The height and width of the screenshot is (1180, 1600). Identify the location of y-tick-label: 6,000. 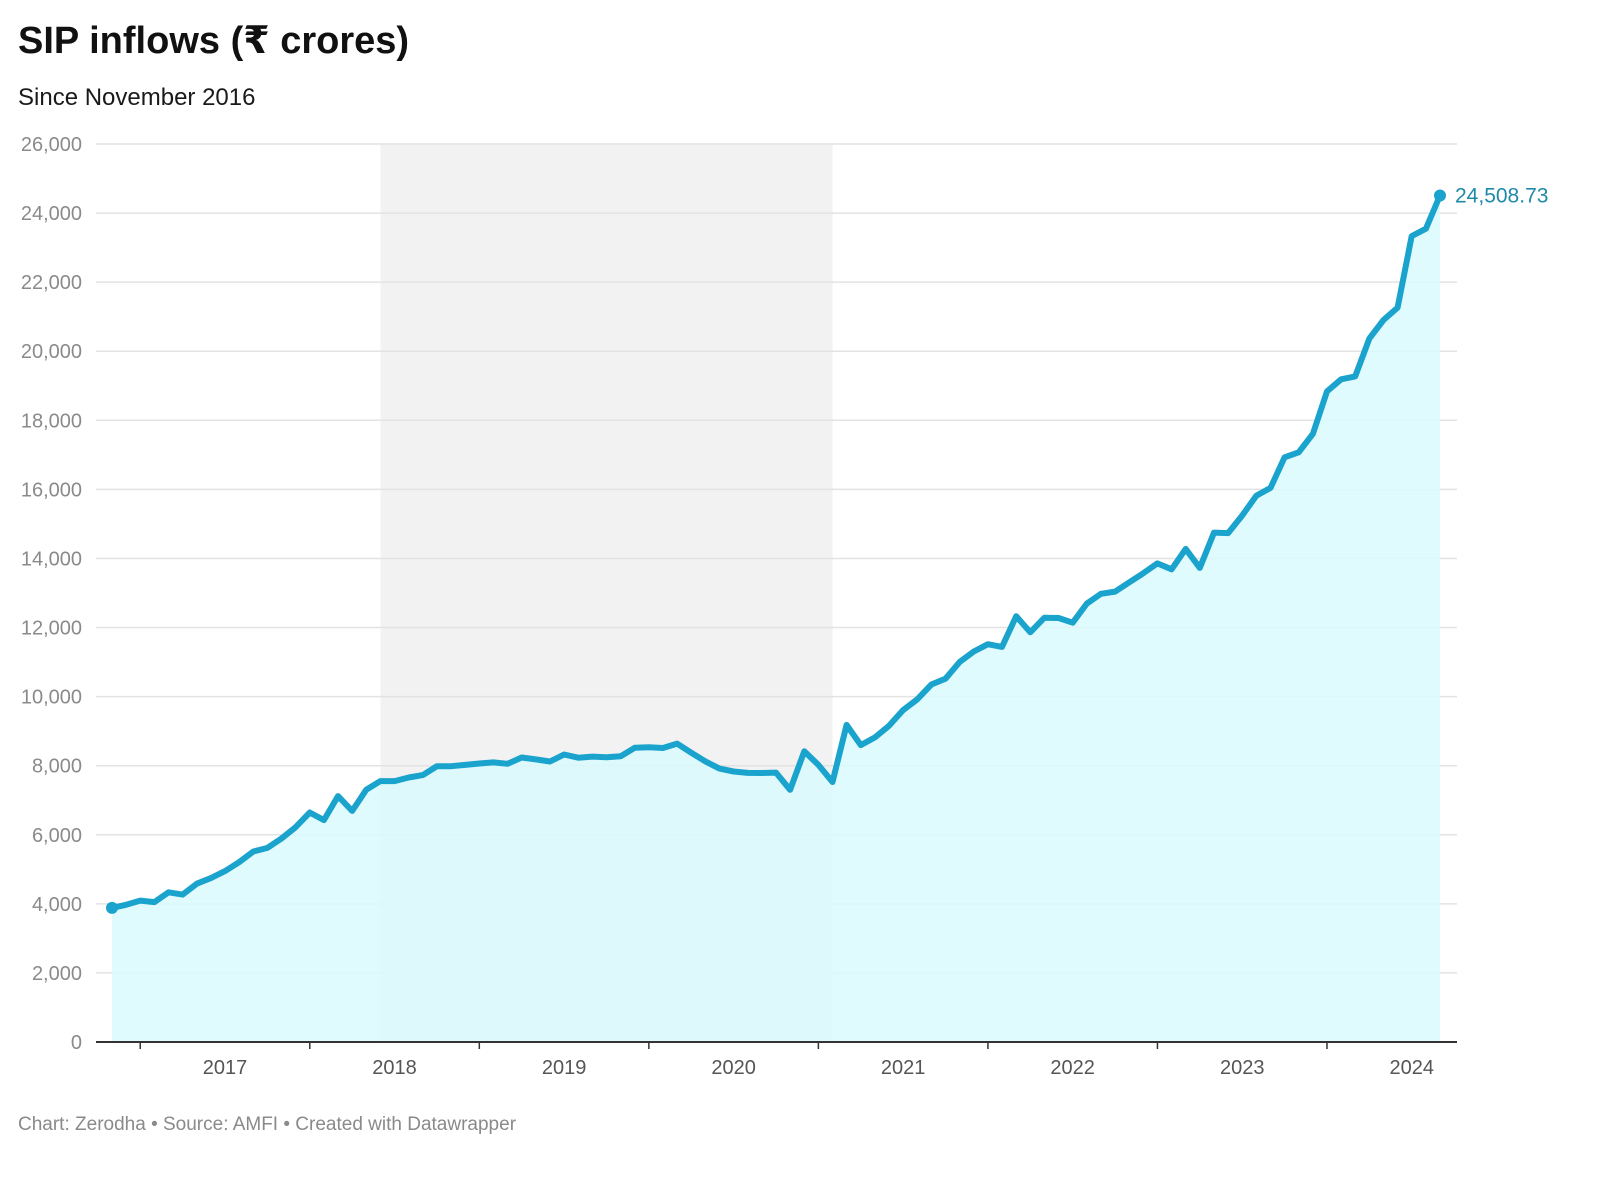
(57, 836).